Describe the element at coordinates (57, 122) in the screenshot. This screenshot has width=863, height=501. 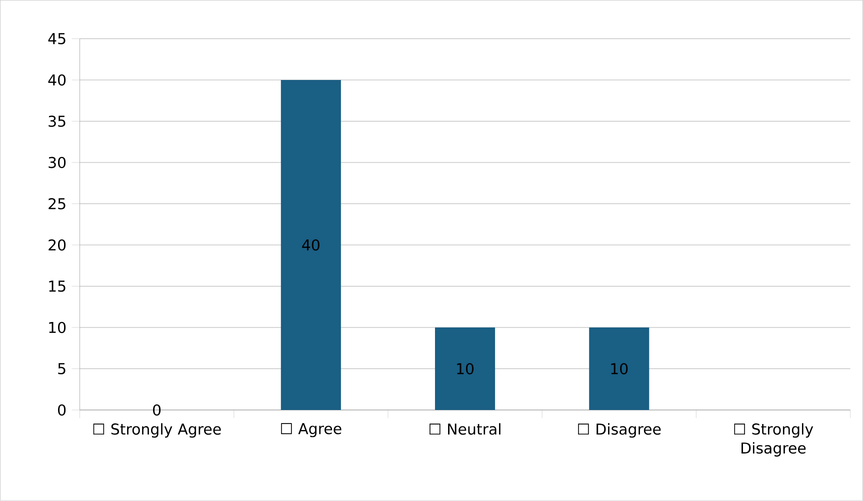
I see `y-tick-label: 35` at that location.